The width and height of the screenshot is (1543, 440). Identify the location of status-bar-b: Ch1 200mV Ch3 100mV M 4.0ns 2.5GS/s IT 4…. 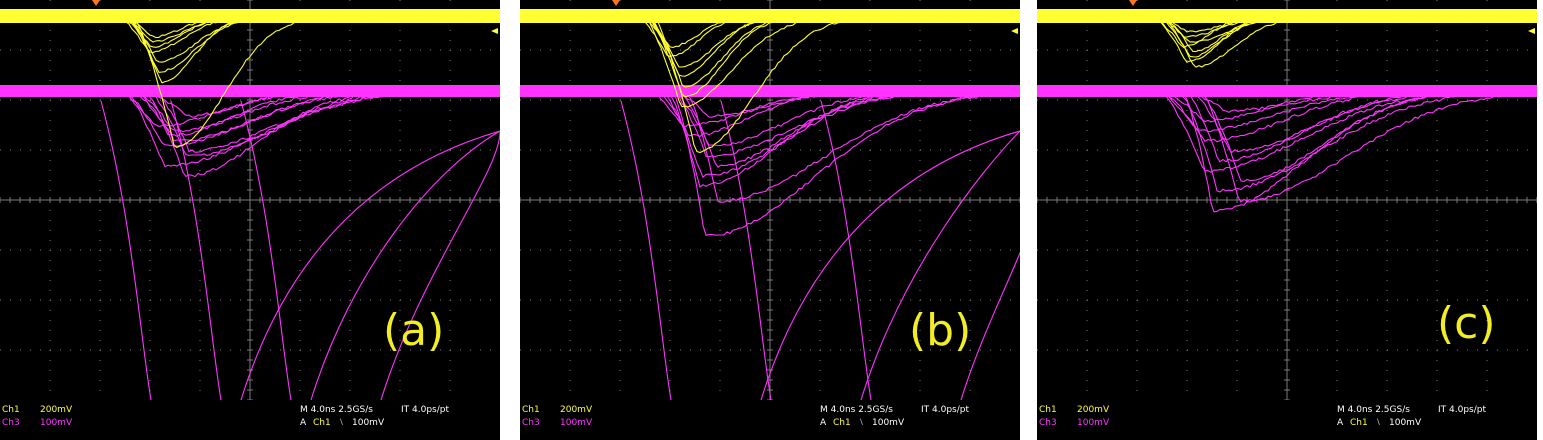
(770, 420).